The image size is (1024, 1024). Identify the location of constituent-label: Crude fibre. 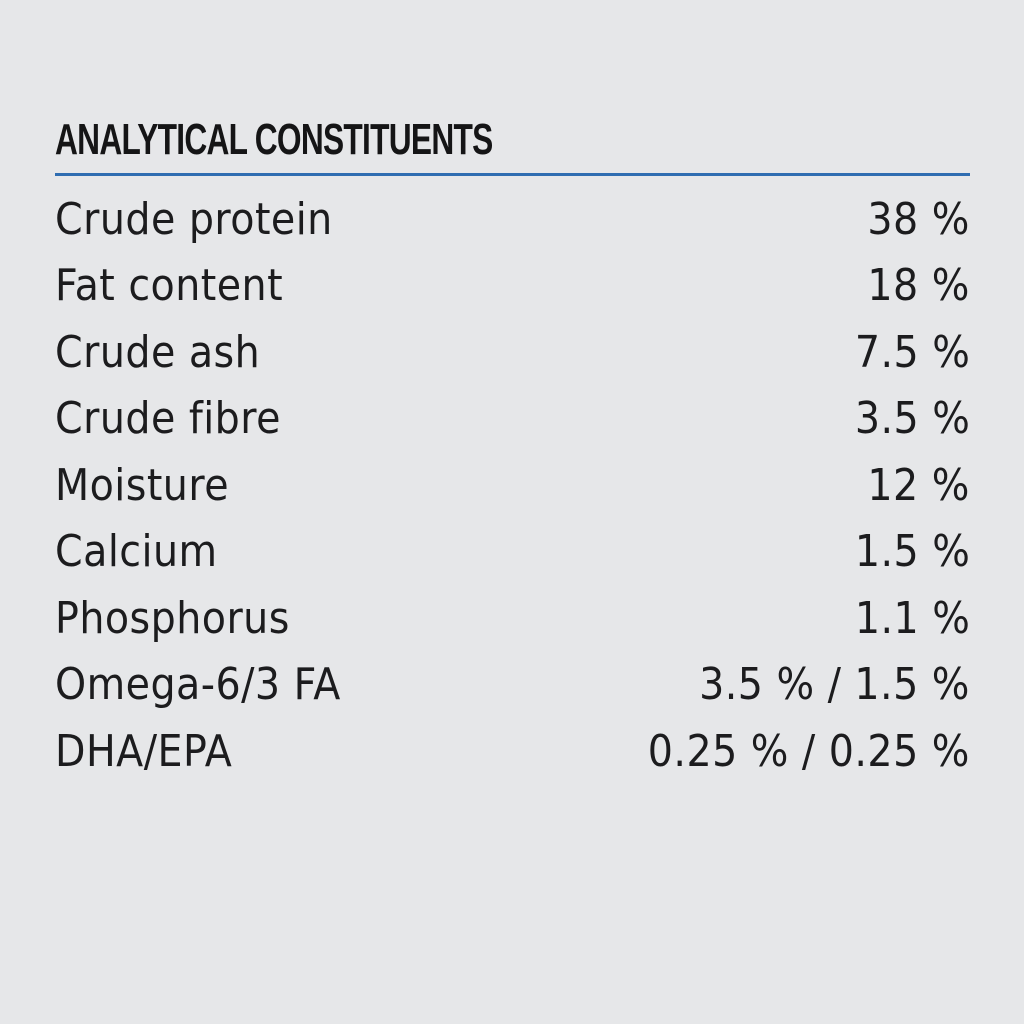
(168, 419).